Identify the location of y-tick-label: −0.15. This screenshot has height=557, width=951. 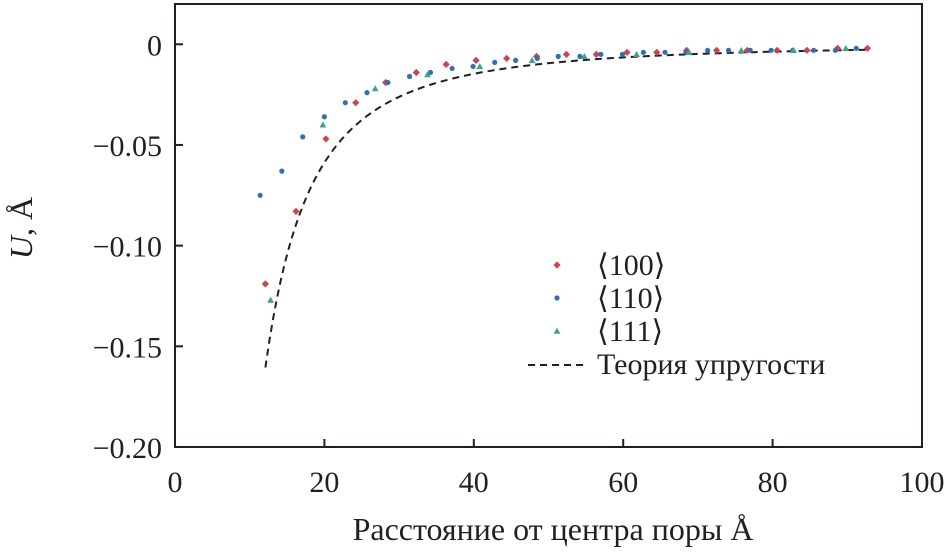
(127, 347).